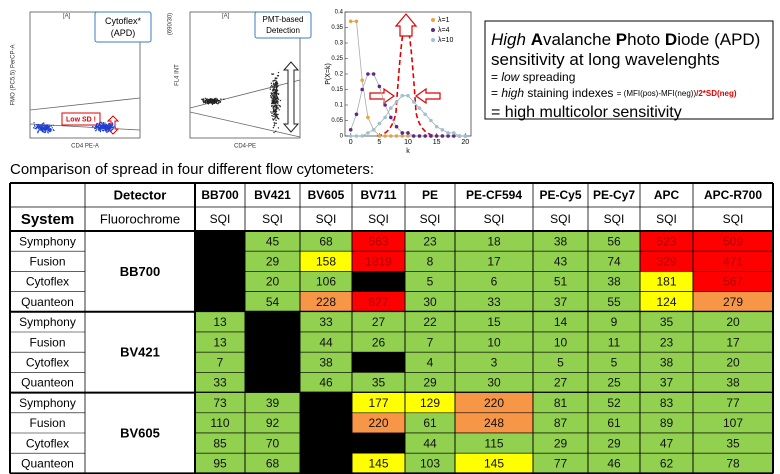 The image size is (780, 474). What do you see at coordinates (220, 403) in the screenshot?
I see `sqi-value: 73` at bounding box center [220, 403].